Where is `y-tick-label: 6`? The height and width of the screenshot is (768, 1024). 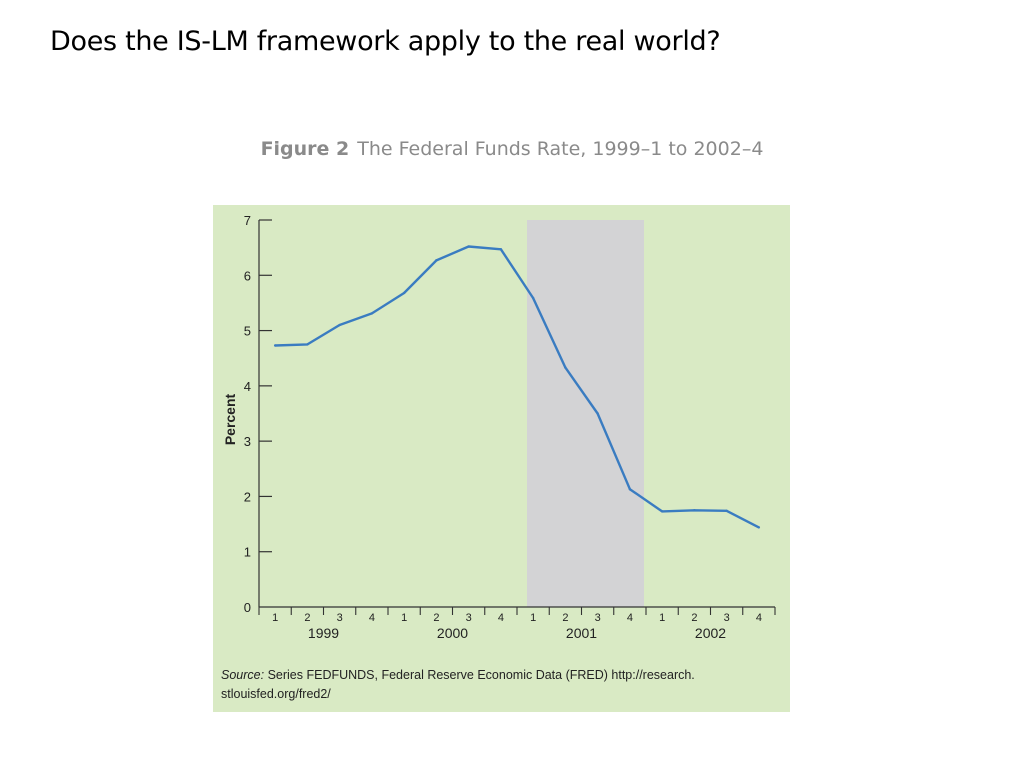 y-tick-label: 6 is located at coordinates (247, 275).